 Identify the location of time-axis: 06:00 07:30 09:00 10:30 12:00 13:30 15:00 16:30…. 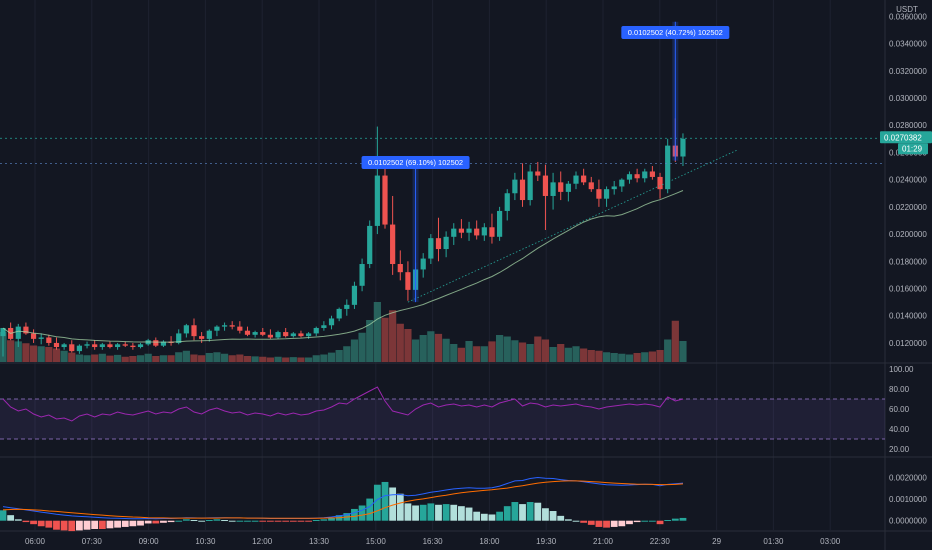
(433, 541).